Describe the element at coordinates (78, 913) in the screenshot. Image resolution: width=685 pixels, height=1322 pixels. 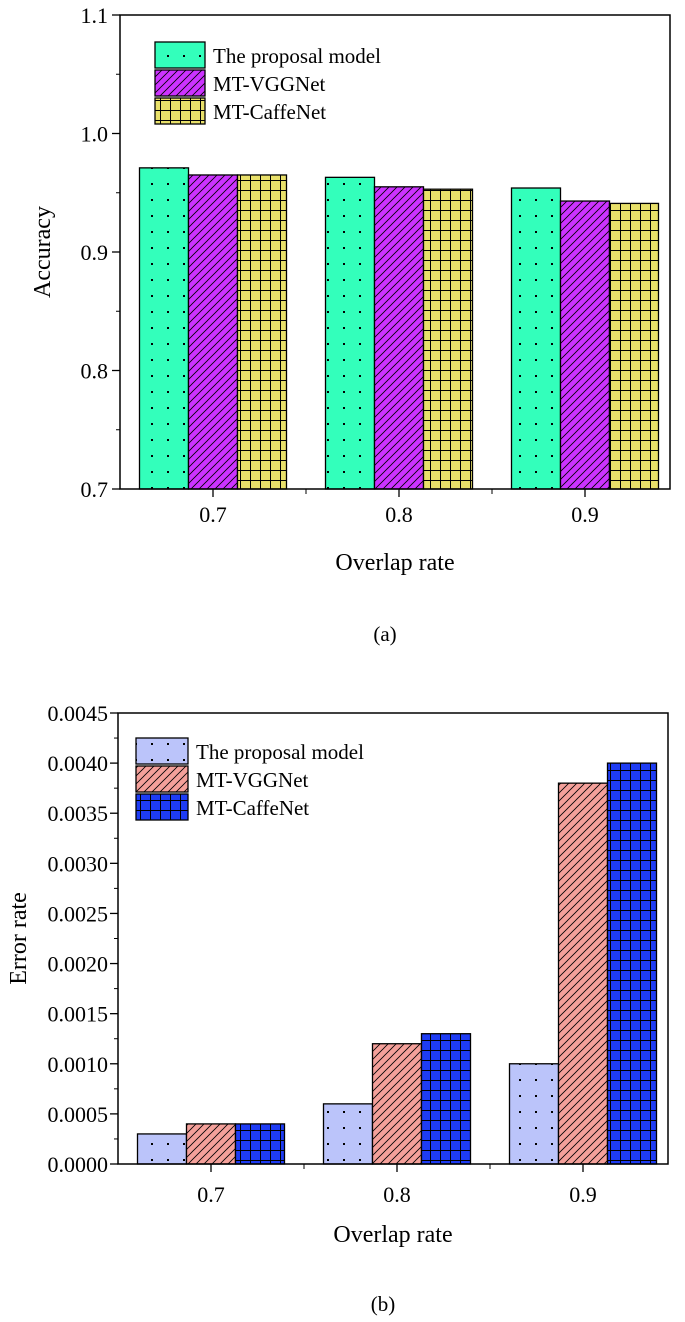
I see `y-tick-label: 0.0025` at that location.